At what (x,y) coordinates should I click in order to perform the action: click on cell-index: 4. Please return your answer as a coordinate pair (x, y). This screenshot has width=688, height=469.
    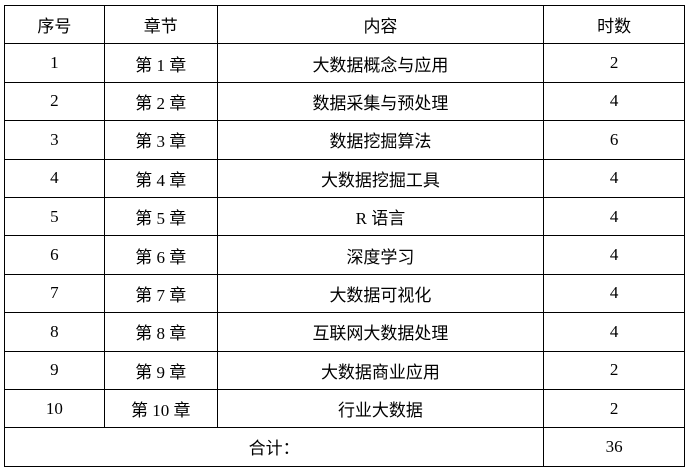
    Looking at the image, I should click on (54, 178).